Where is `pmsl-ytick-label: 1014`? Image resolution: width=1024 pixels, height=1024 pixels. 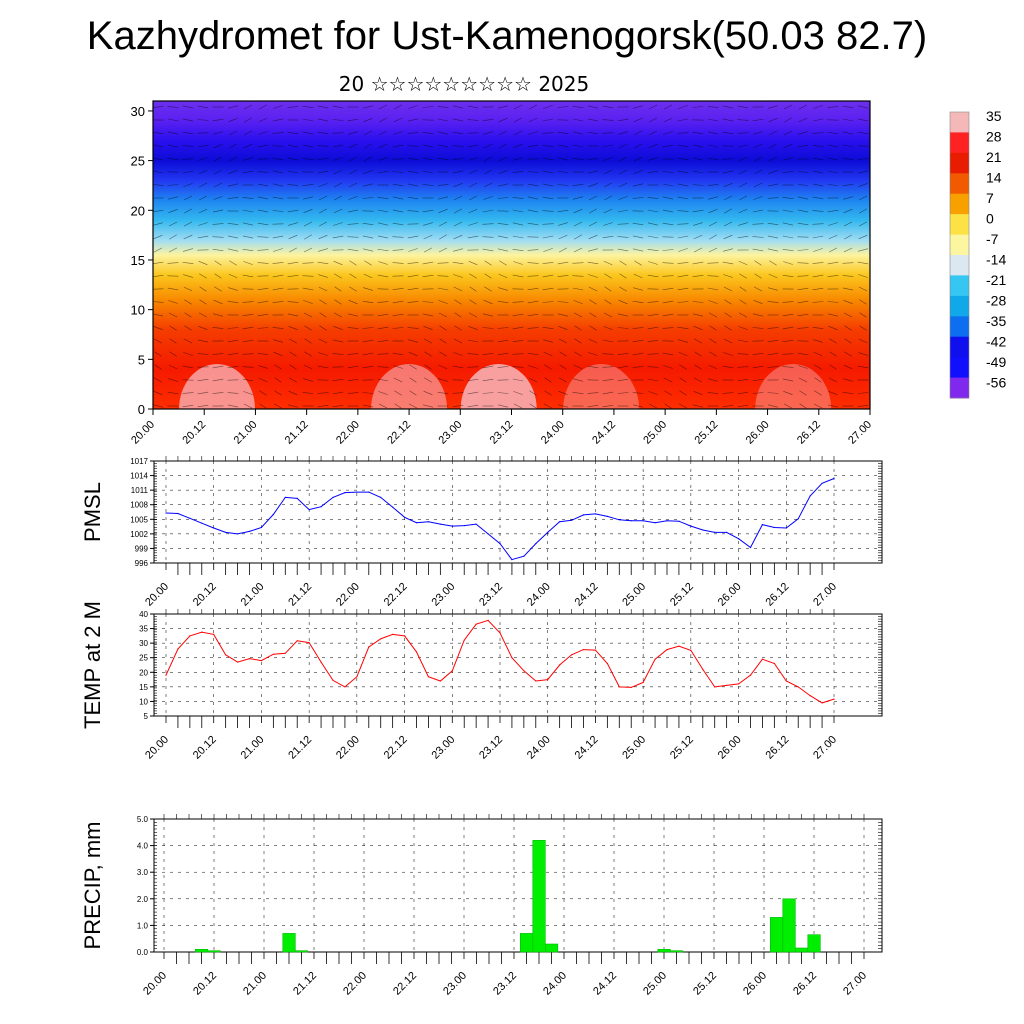 pmsl-ytick-label: 1014 is located at coordinates (139, 476).